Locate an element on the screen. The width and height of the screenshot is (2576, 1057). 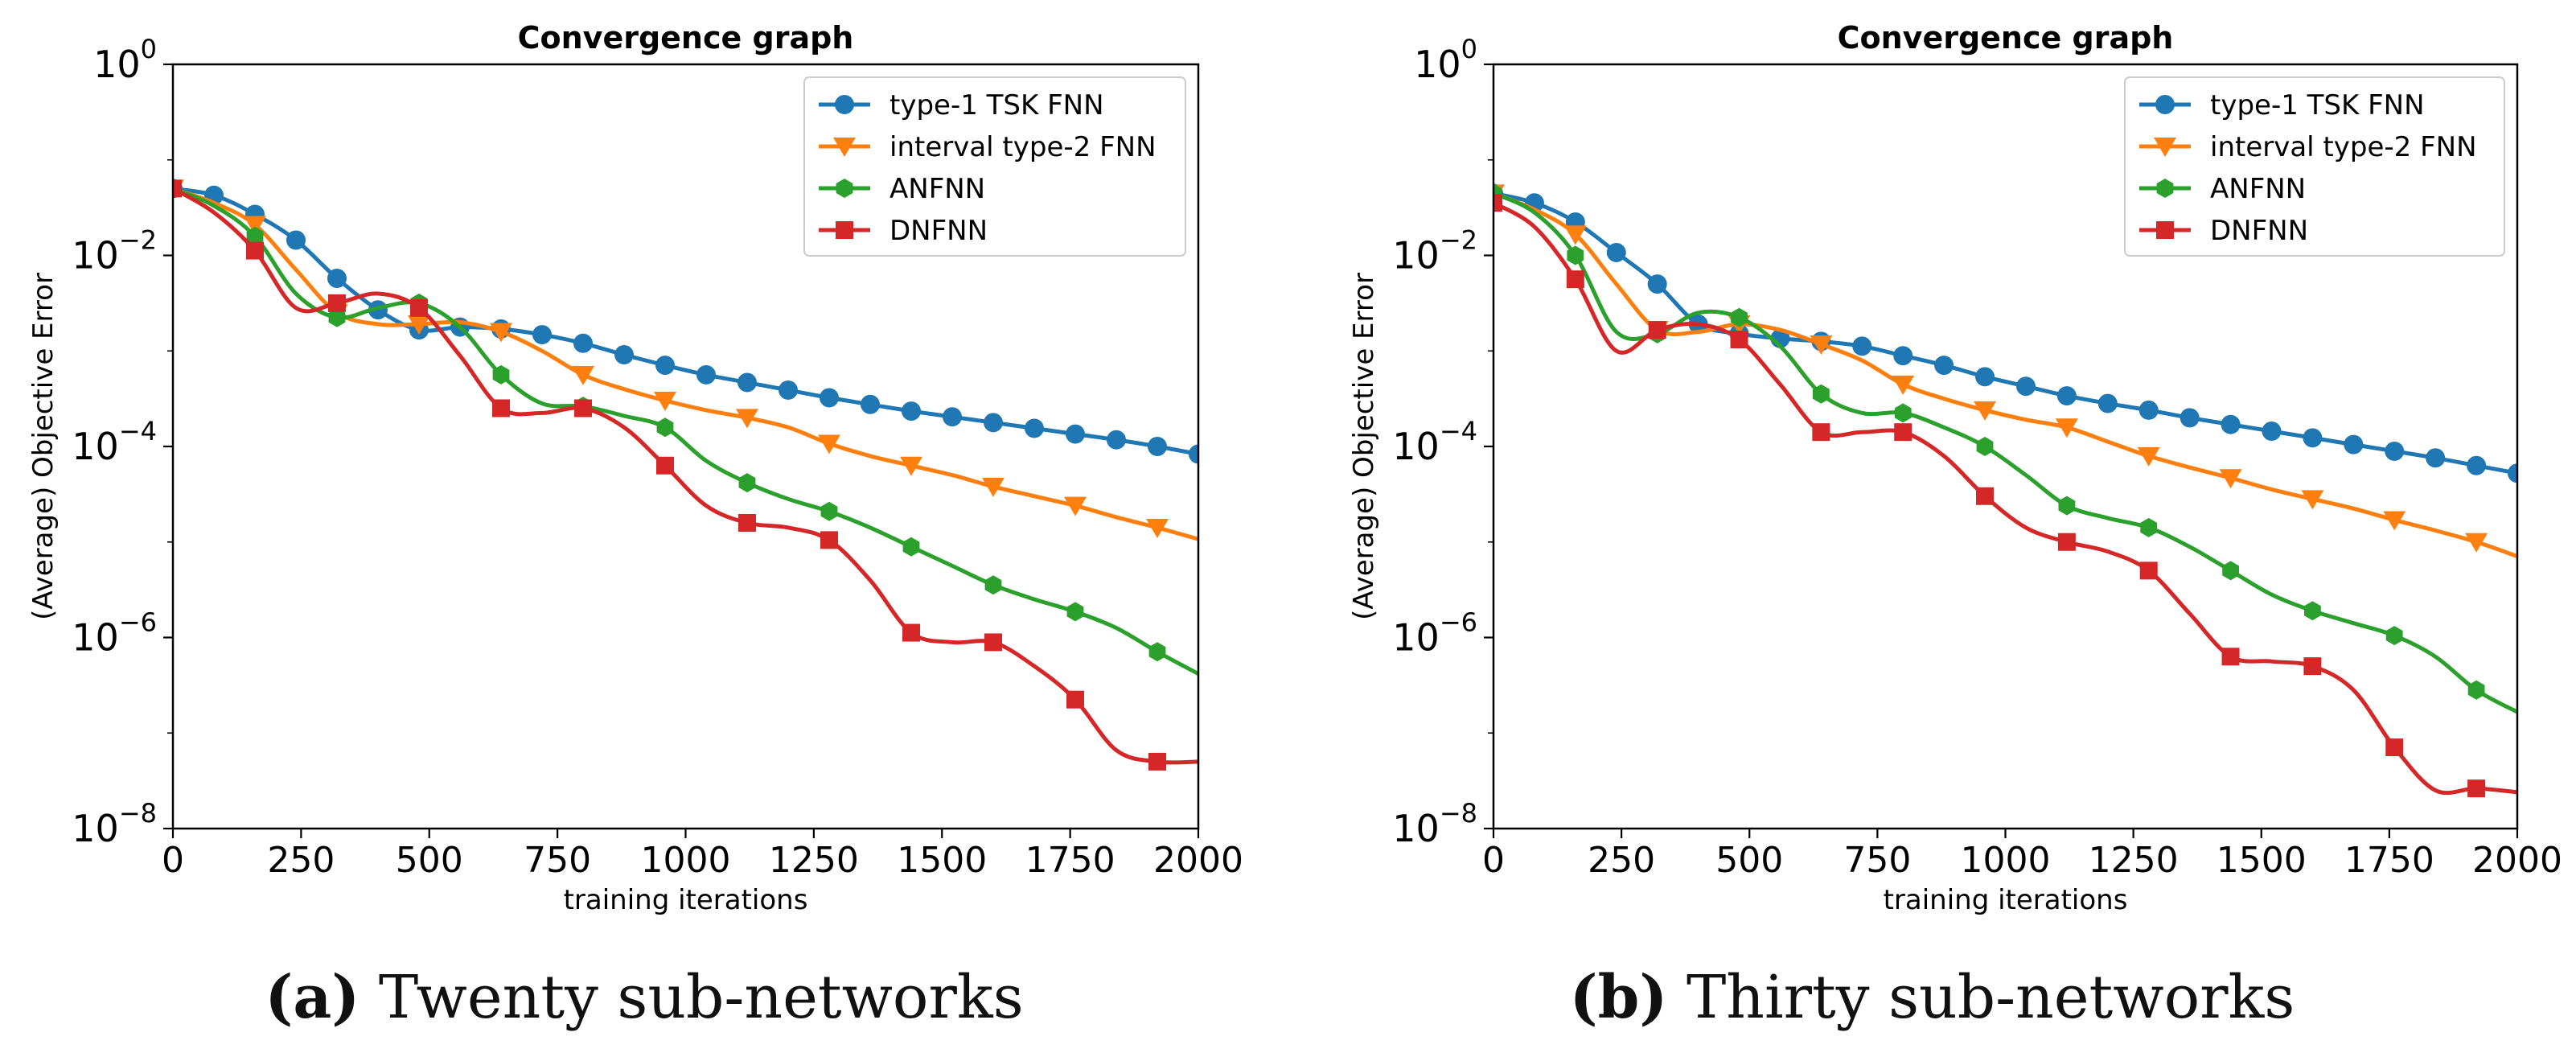
y-axis-ticks: 10⁰ 10⁻² 10⁻⁴ 10⁻⁶ 10⁻⁸ is located at coordinates (122, 442).